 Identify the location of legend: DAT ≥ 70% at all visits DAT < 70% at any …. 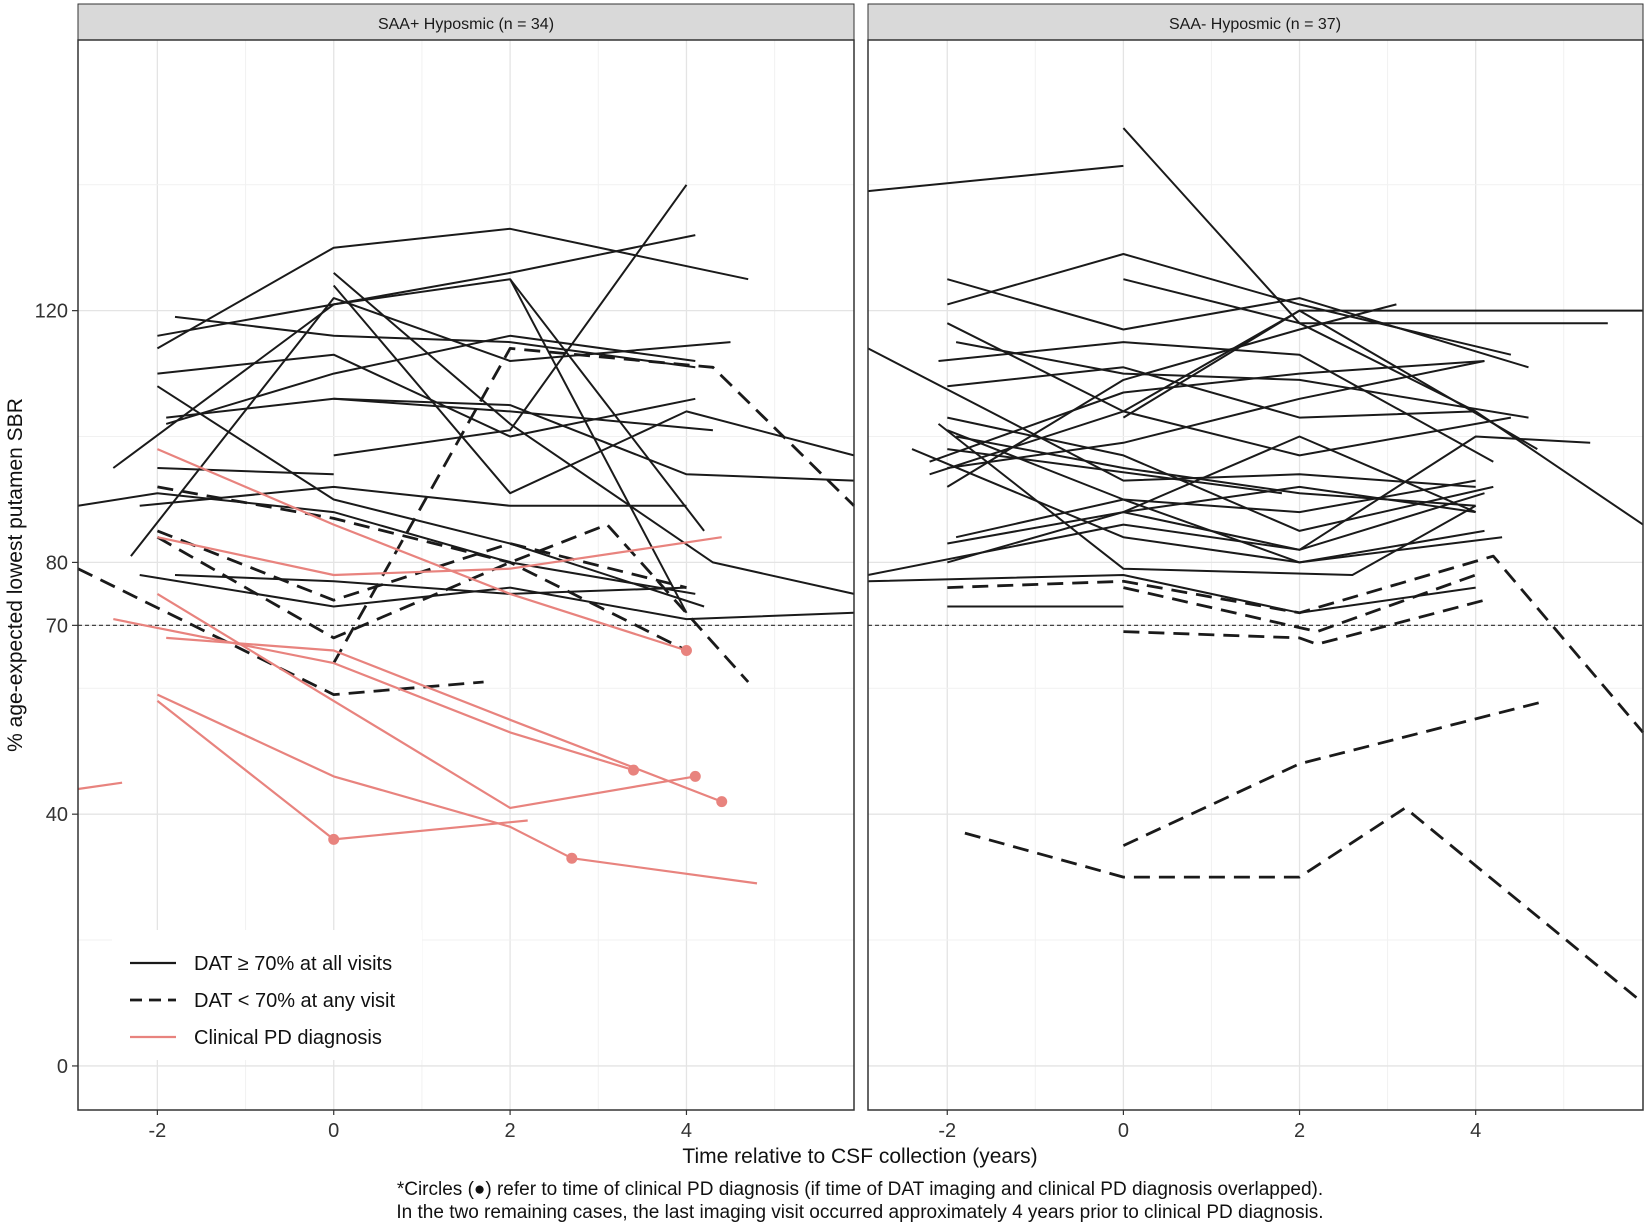
(267, 995).